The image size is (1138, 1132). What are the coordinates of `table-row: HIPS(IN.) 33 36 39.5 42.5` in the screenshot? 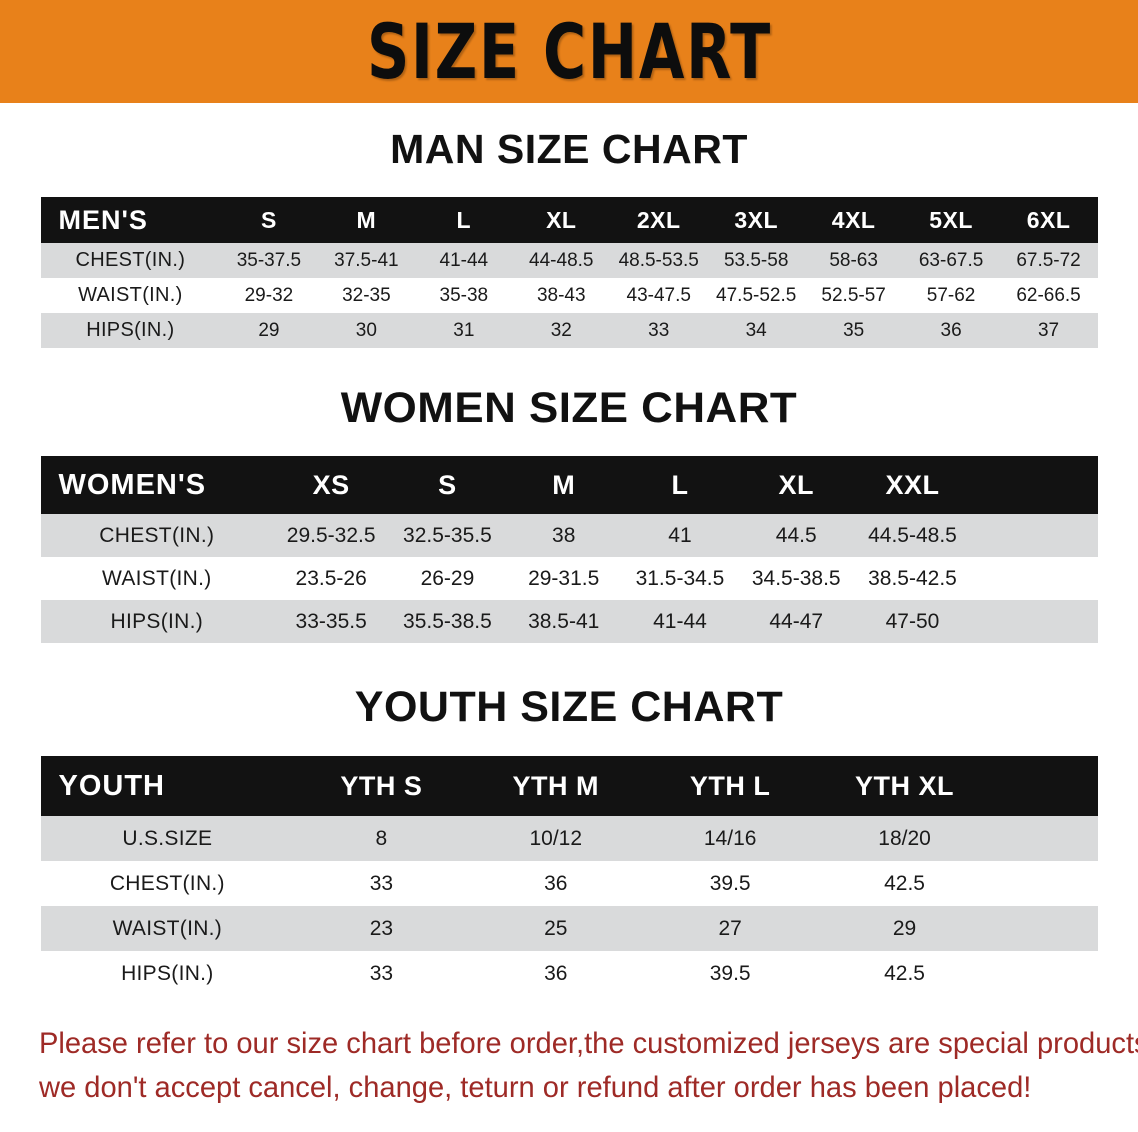 It's located at (569, 973).